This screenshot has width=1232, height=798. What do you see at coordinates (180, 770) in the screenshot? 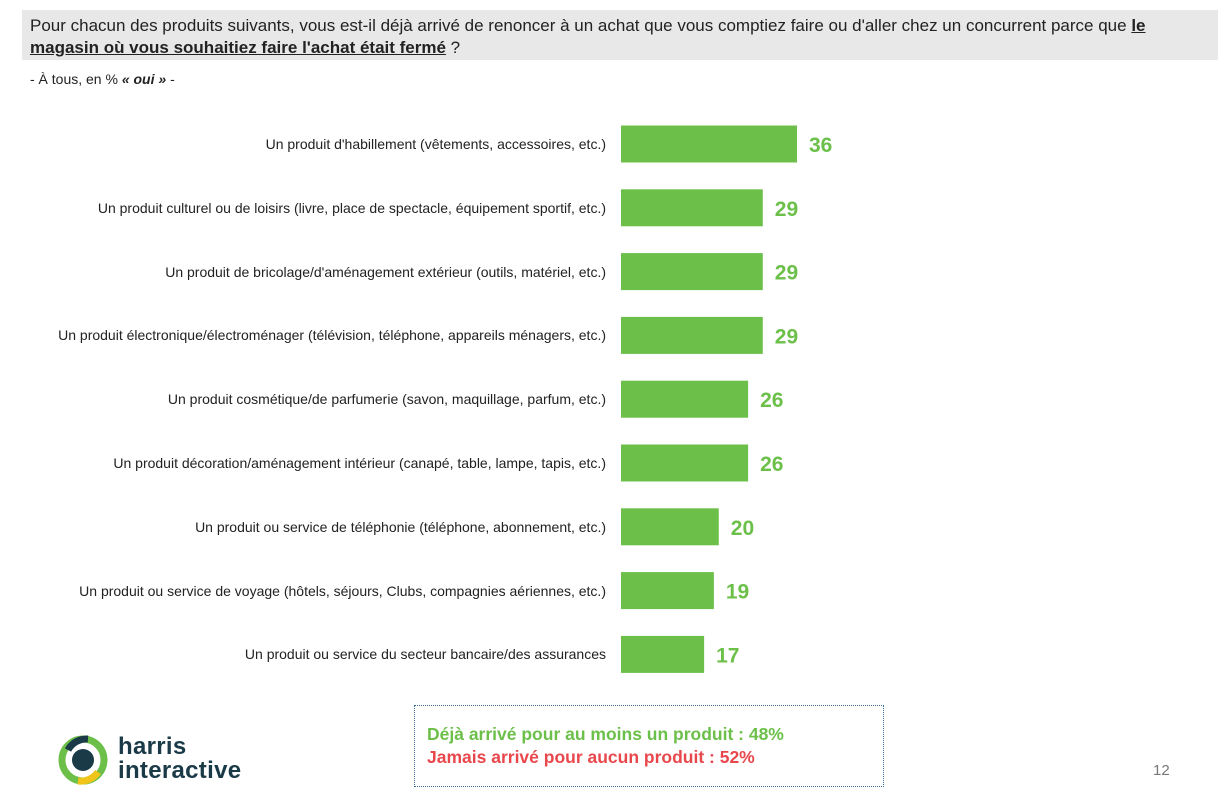
I see `logo-line2: interactive` at bounding box center [180, 770].